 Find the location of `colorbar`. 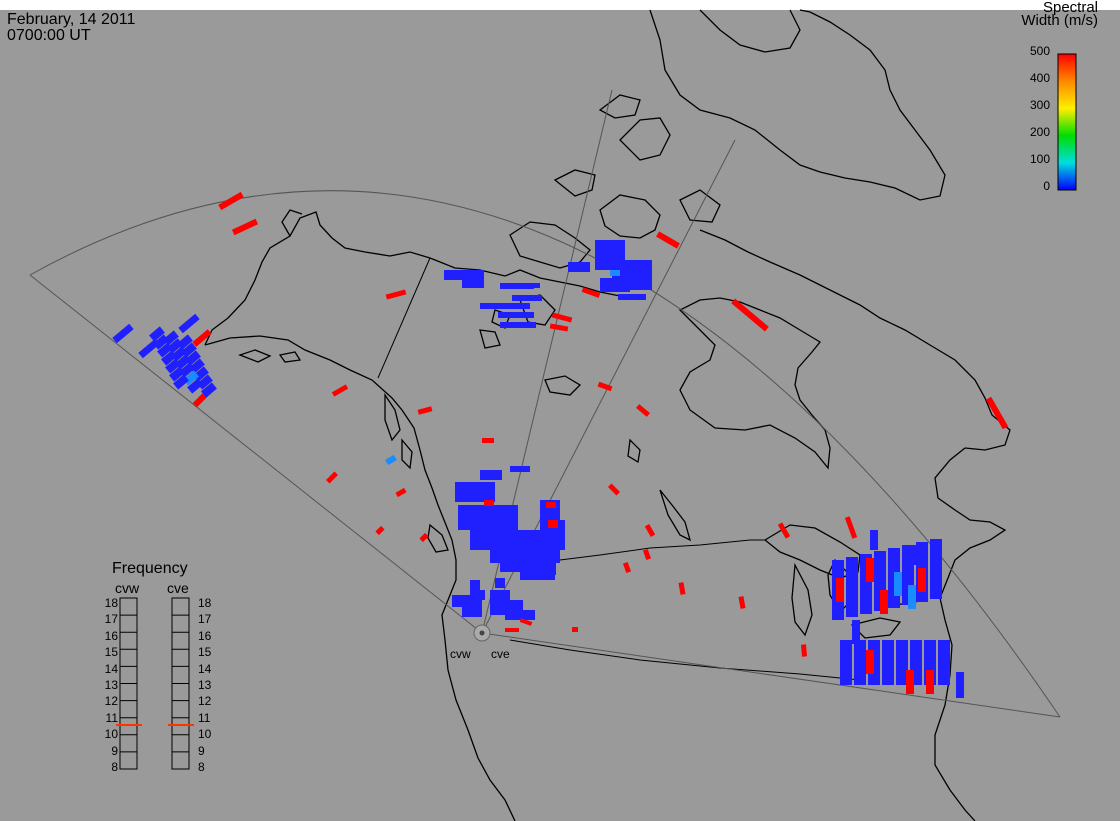

colorbar is located at coordinates (1067, 122).